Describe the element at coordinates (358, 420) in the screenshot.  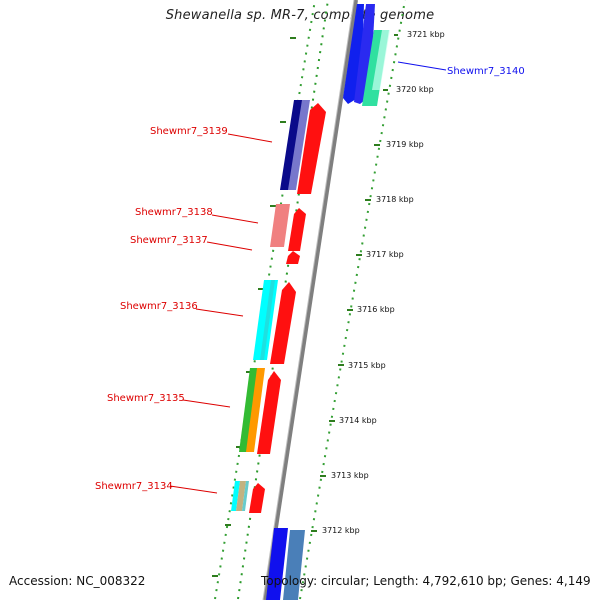
I see `tick-label: 3714 kbp` at that location.